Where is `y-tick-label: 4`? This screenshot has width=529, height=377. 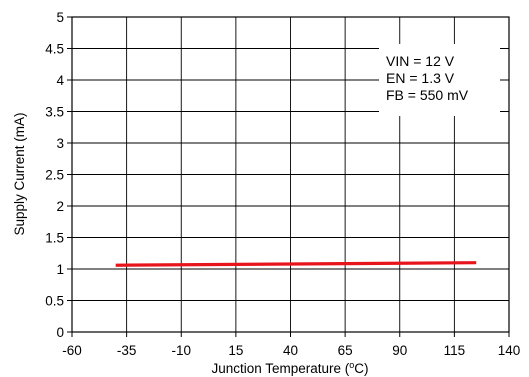 y-tick-label: 4 is located at coordinates (60, 80).